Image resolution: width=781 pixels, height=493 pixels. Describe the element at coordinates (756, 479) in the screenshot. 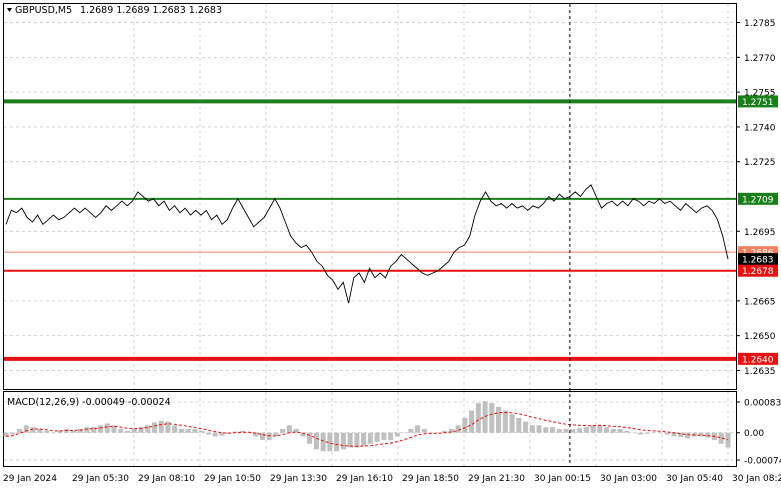

I see `time-tick-label: 30 Jan 08:20` at that location.